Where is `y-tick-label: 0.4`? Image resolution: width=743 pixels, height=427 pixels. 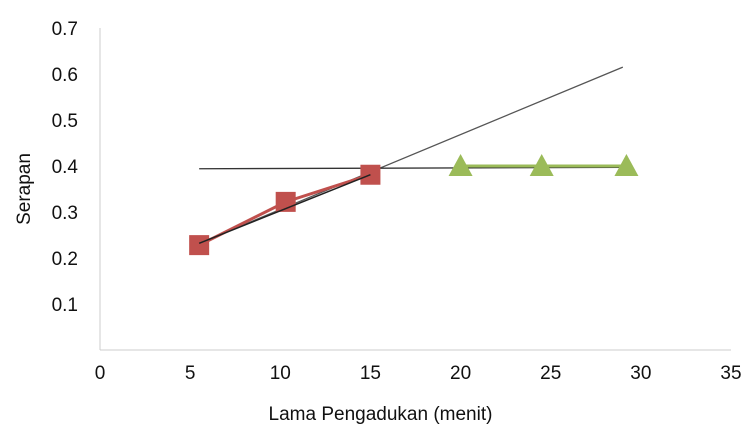
y-tick-label: 0.4 is located at coordinates (65, 167).